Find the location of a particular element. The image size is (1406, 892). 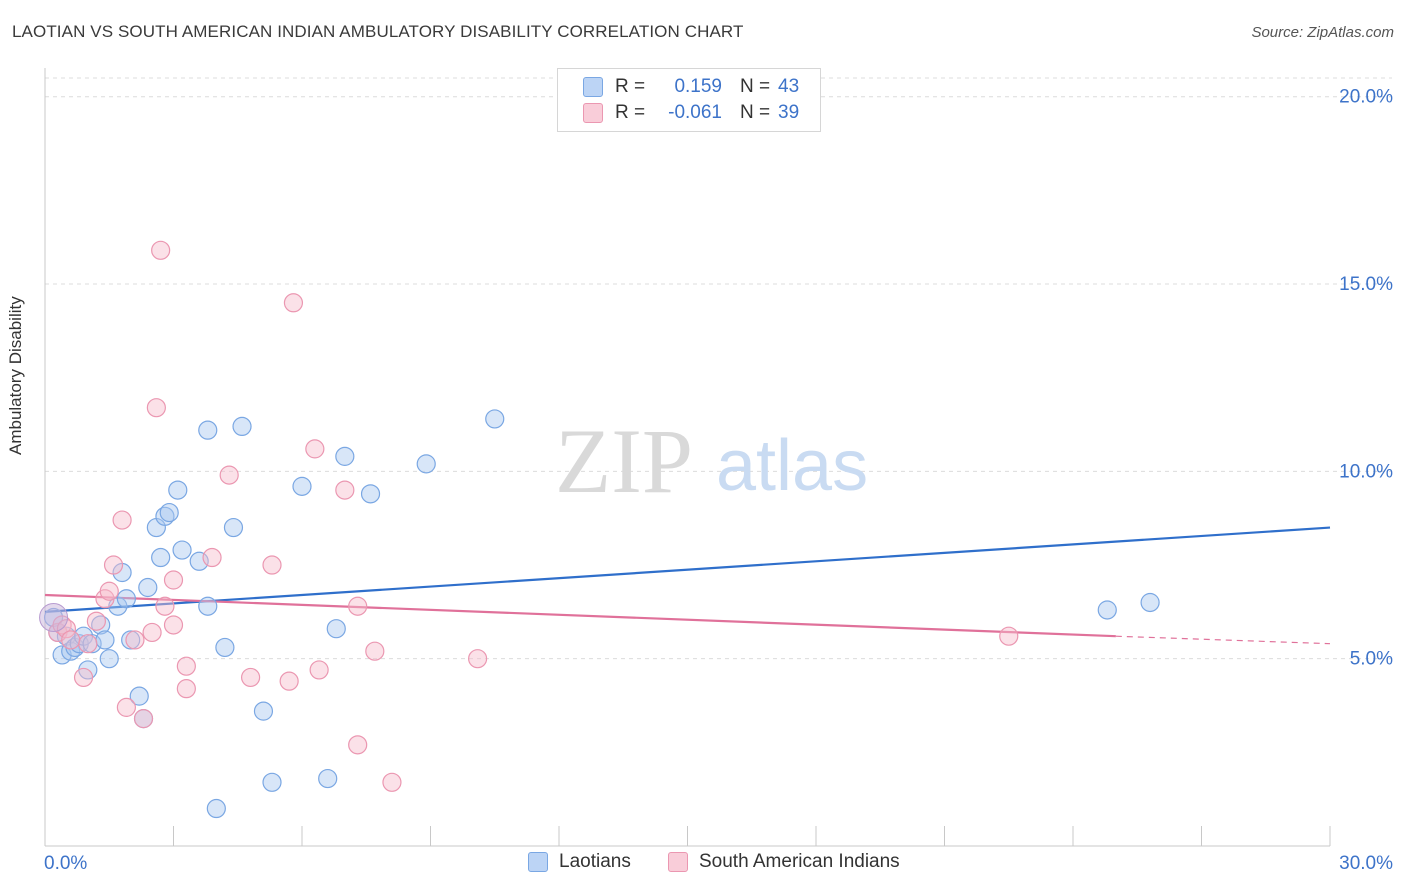

legend-swatch-laotians is located at coordinates (593, 87).